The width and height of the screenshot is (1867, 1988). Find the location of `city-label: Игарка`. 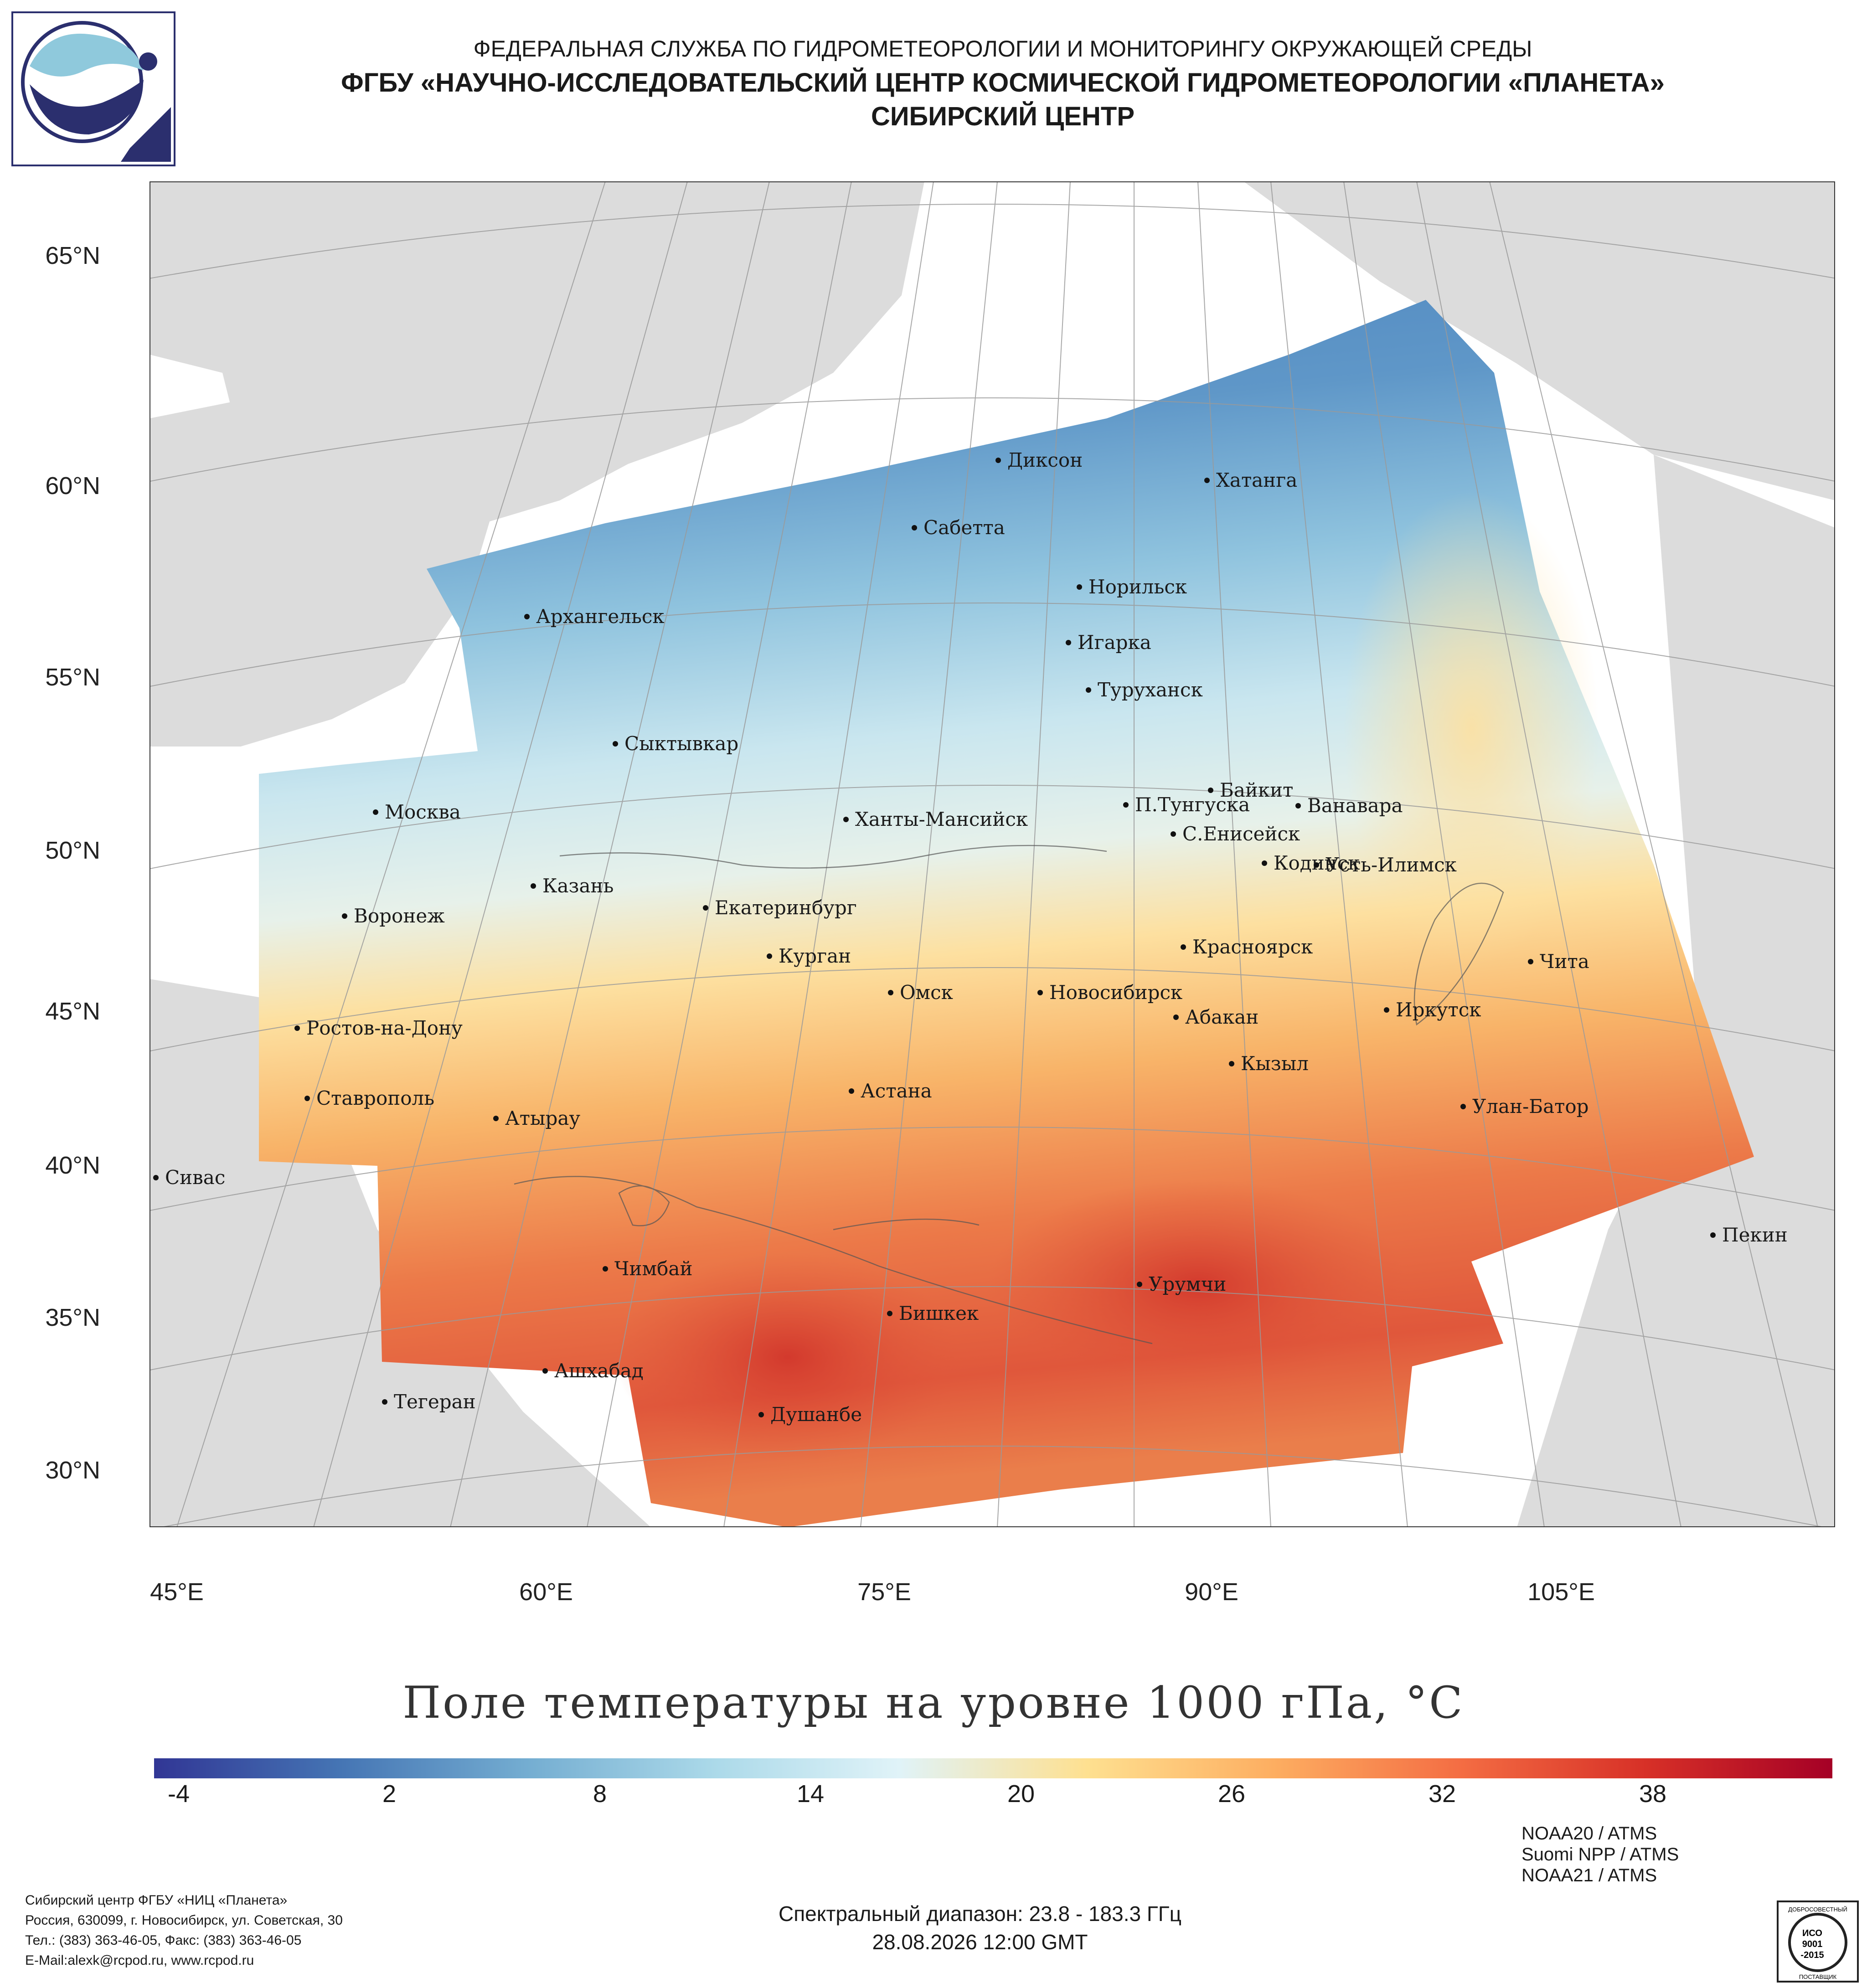

city-label: Игарка is located at coordinates (1114, 642).